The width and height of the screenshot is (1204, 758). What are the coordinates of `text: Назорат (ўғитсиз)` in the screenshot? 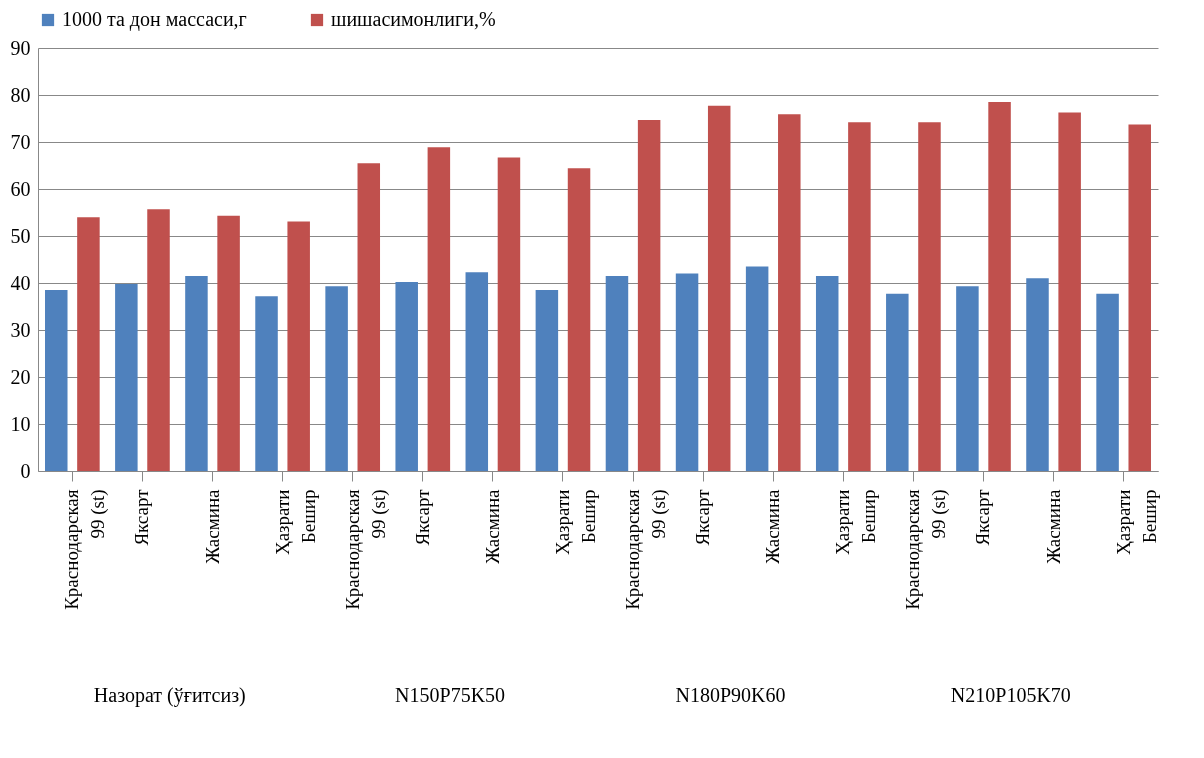 It's located at (169, 695).